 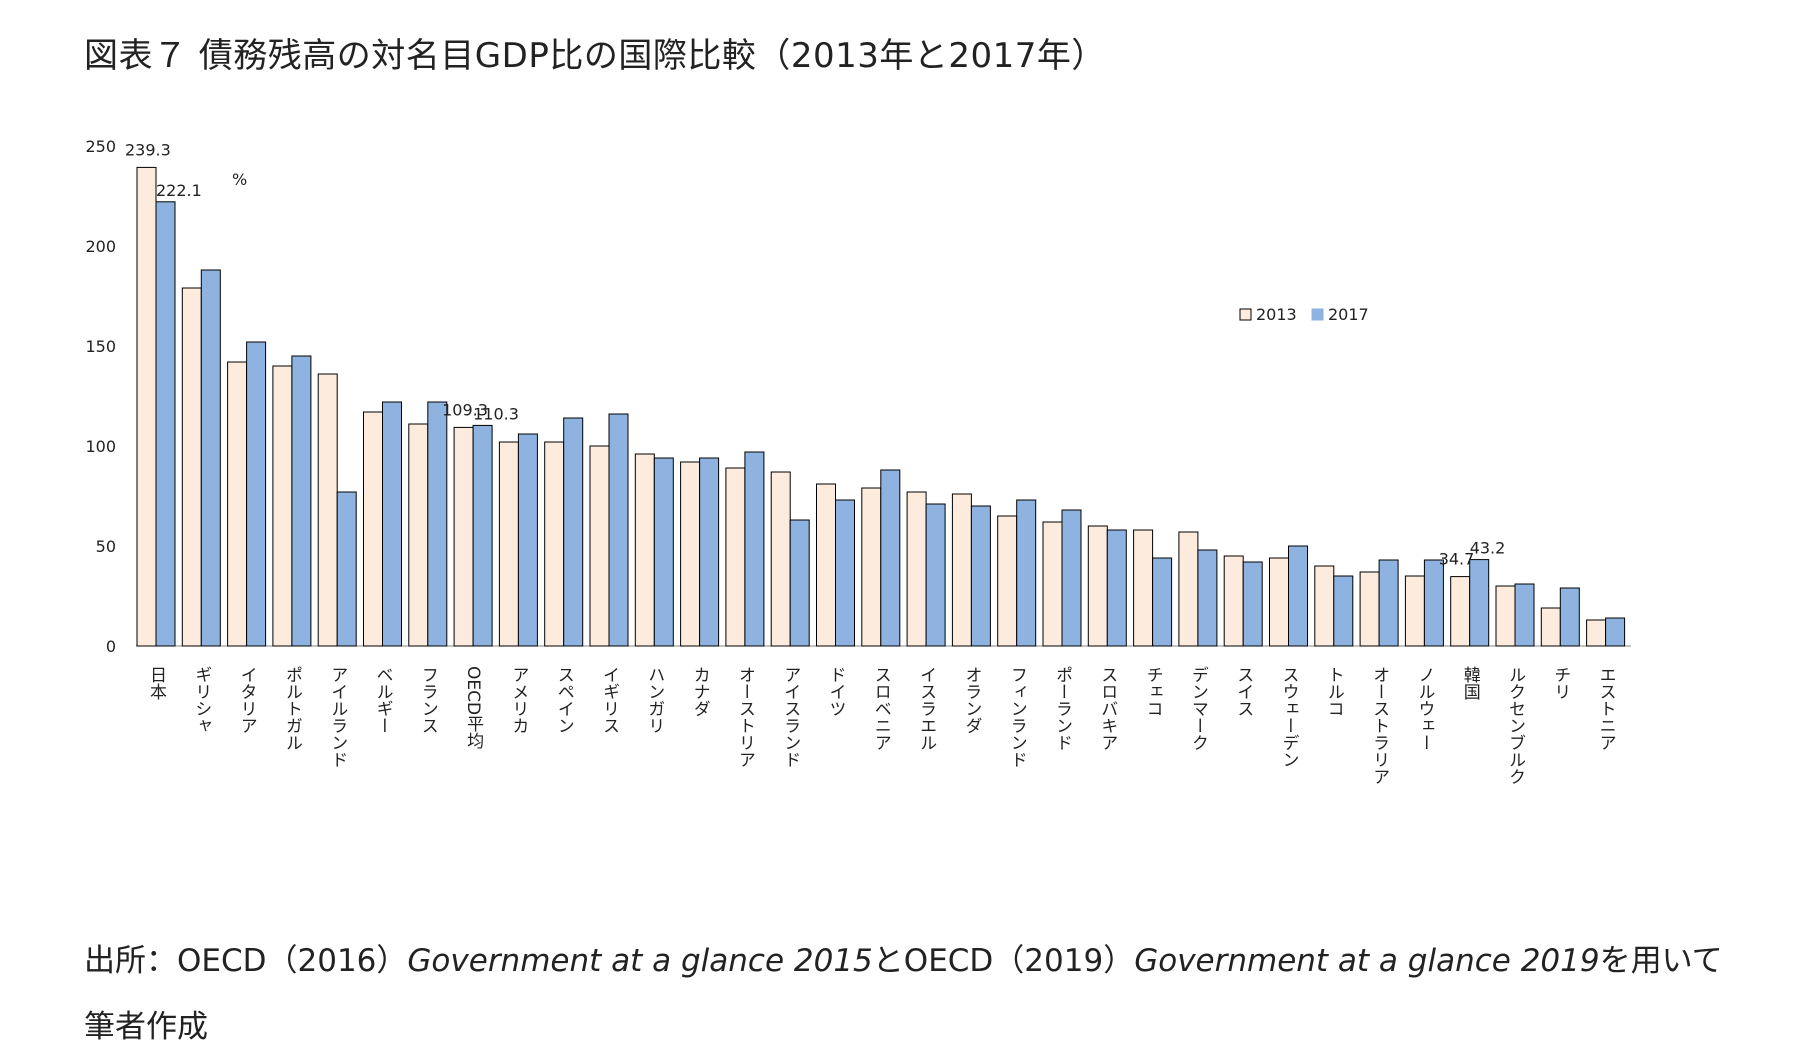 What do you see at coordinates (1017, 717) in the screenshot?
I see `category-label: フィンランド` at bounding box center [1017, 717].